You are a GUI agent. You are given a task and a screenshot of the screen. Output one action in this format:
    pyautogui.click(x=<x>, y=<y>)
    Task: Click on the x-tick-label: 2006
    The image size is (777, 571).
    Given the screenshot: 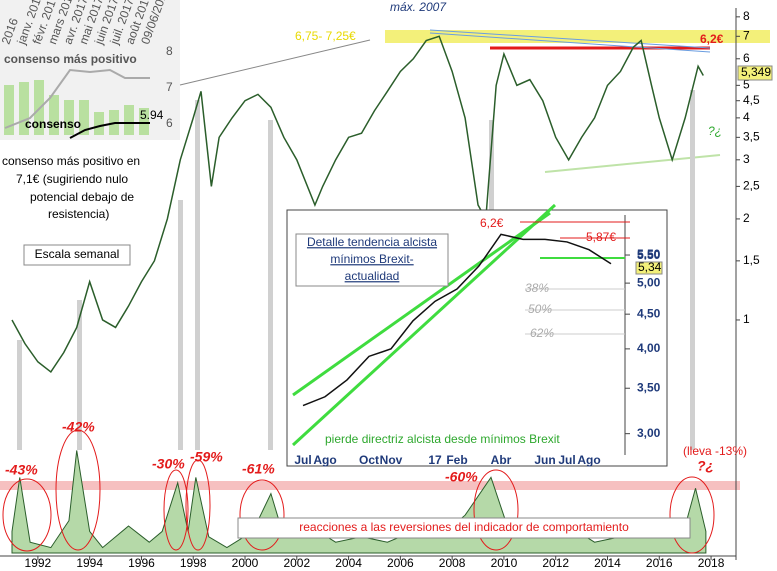 What is the action you would take?
    pyautogui.click(x=400, y=563)
    